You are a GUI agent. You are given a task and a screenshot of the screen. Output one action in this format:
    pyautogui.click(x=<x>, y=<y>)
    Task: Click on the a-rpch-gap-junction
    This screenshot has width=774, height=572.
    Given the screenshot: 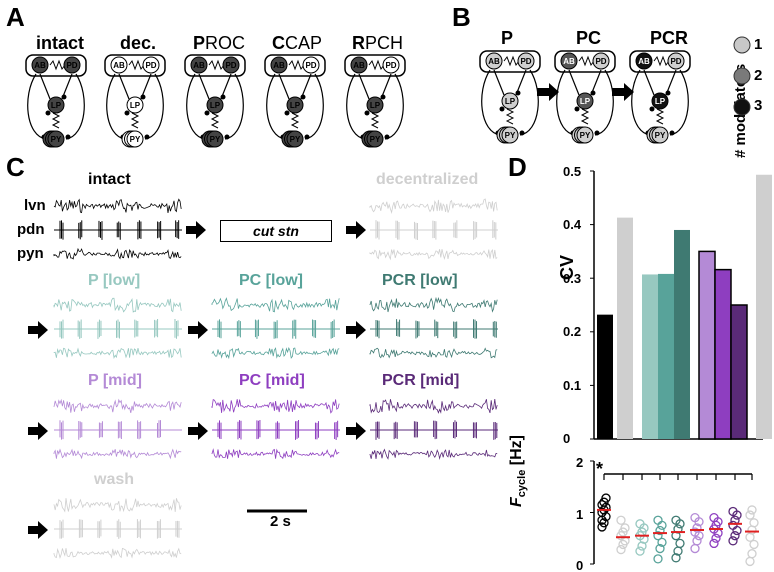 What is the action you would take?
    pyautogui.click(x=376, y=65)
    